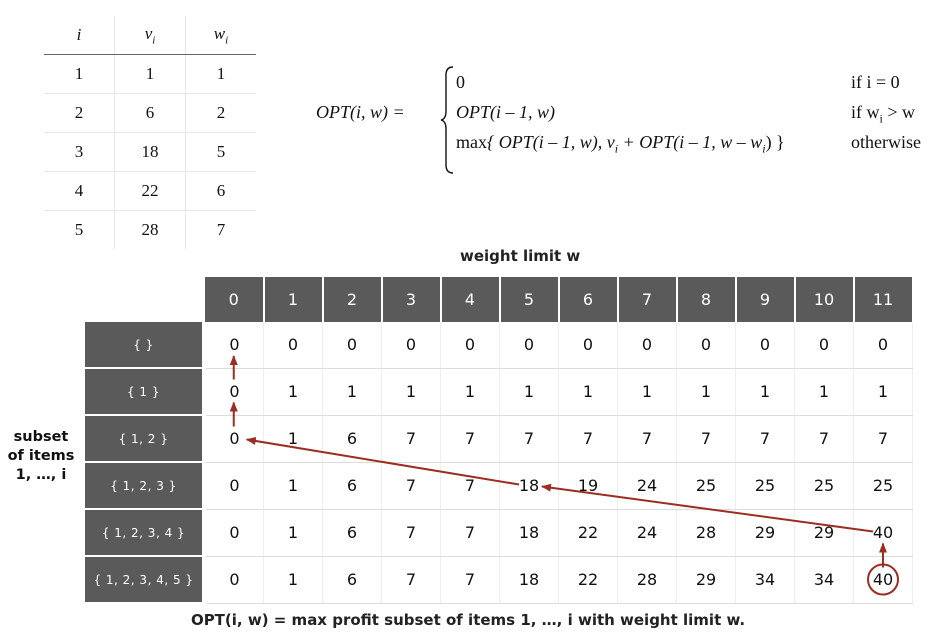  I want to click on items-cell: 3, so click(79, 152).